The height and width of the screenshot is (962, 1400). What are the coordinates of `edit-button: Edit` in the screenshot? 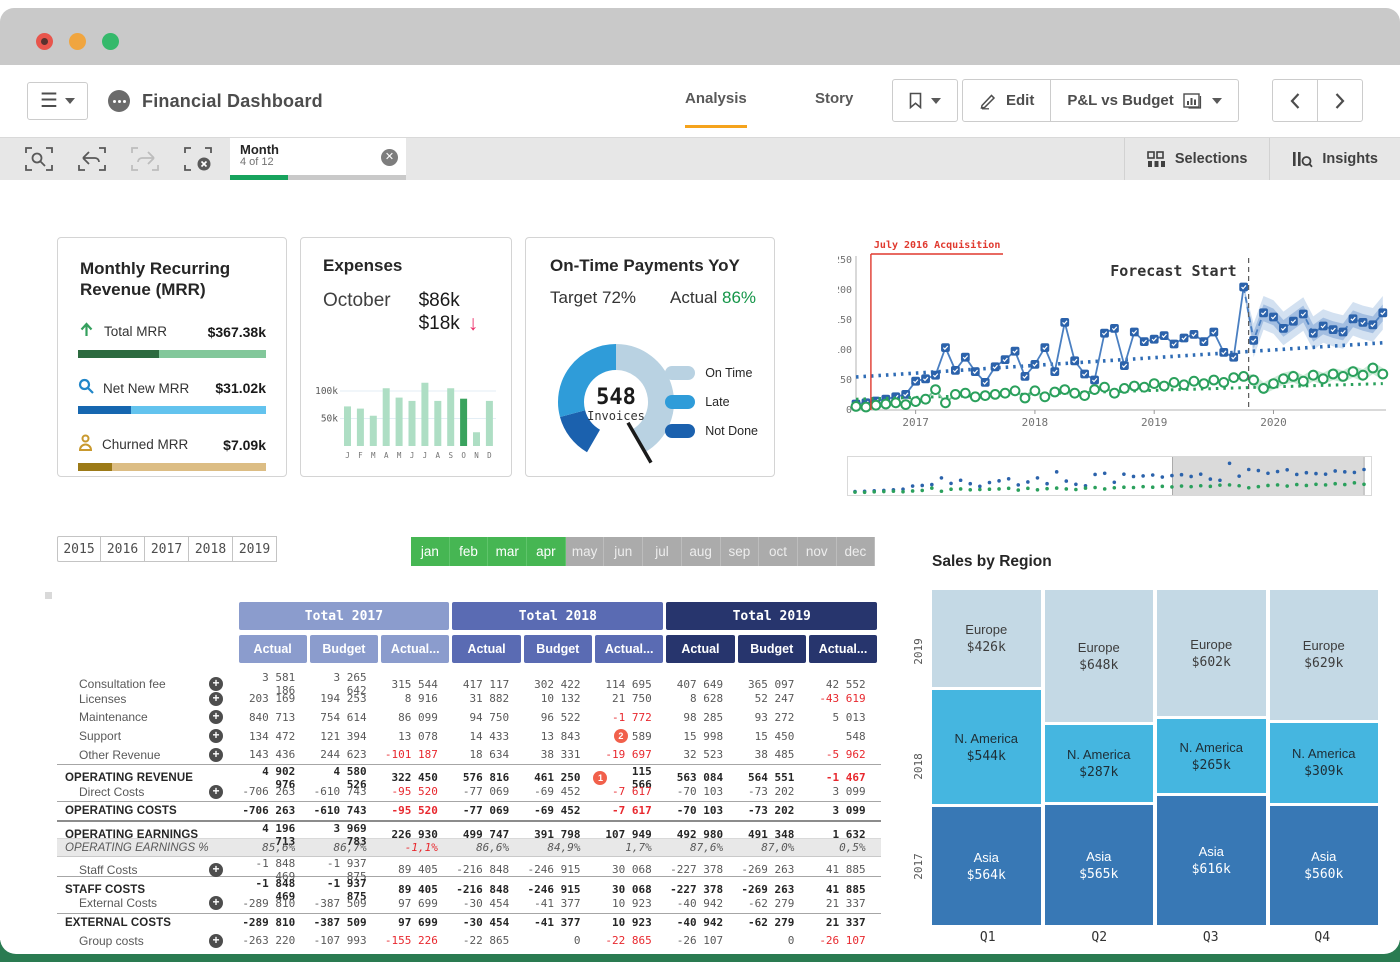 It's located at (1006, 100).